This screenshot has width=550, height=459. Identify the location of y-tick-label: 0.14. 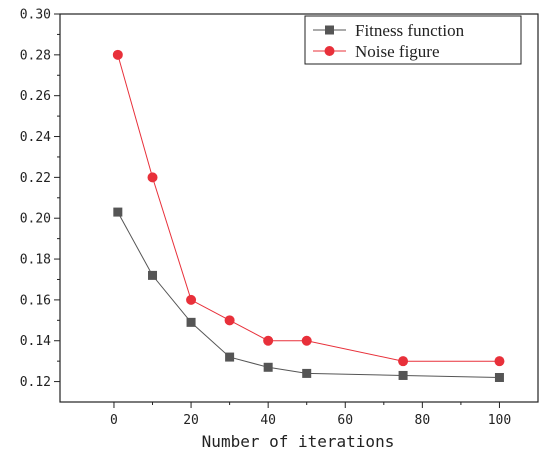
(35, 341).